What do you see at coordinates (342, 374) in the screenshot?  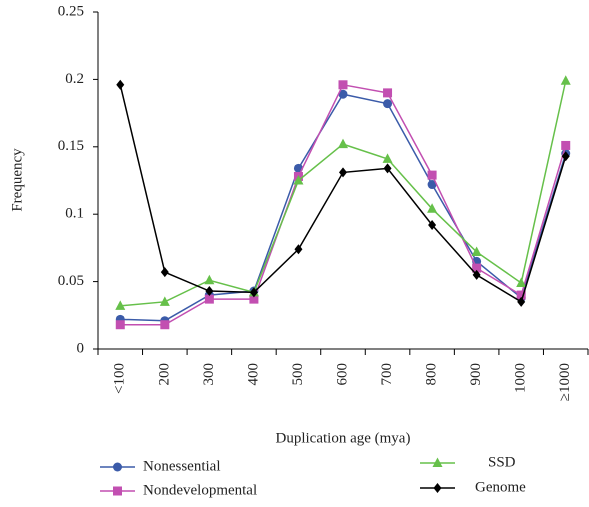 I see `x-tick-label: 600` at bounding box center [342, 374].